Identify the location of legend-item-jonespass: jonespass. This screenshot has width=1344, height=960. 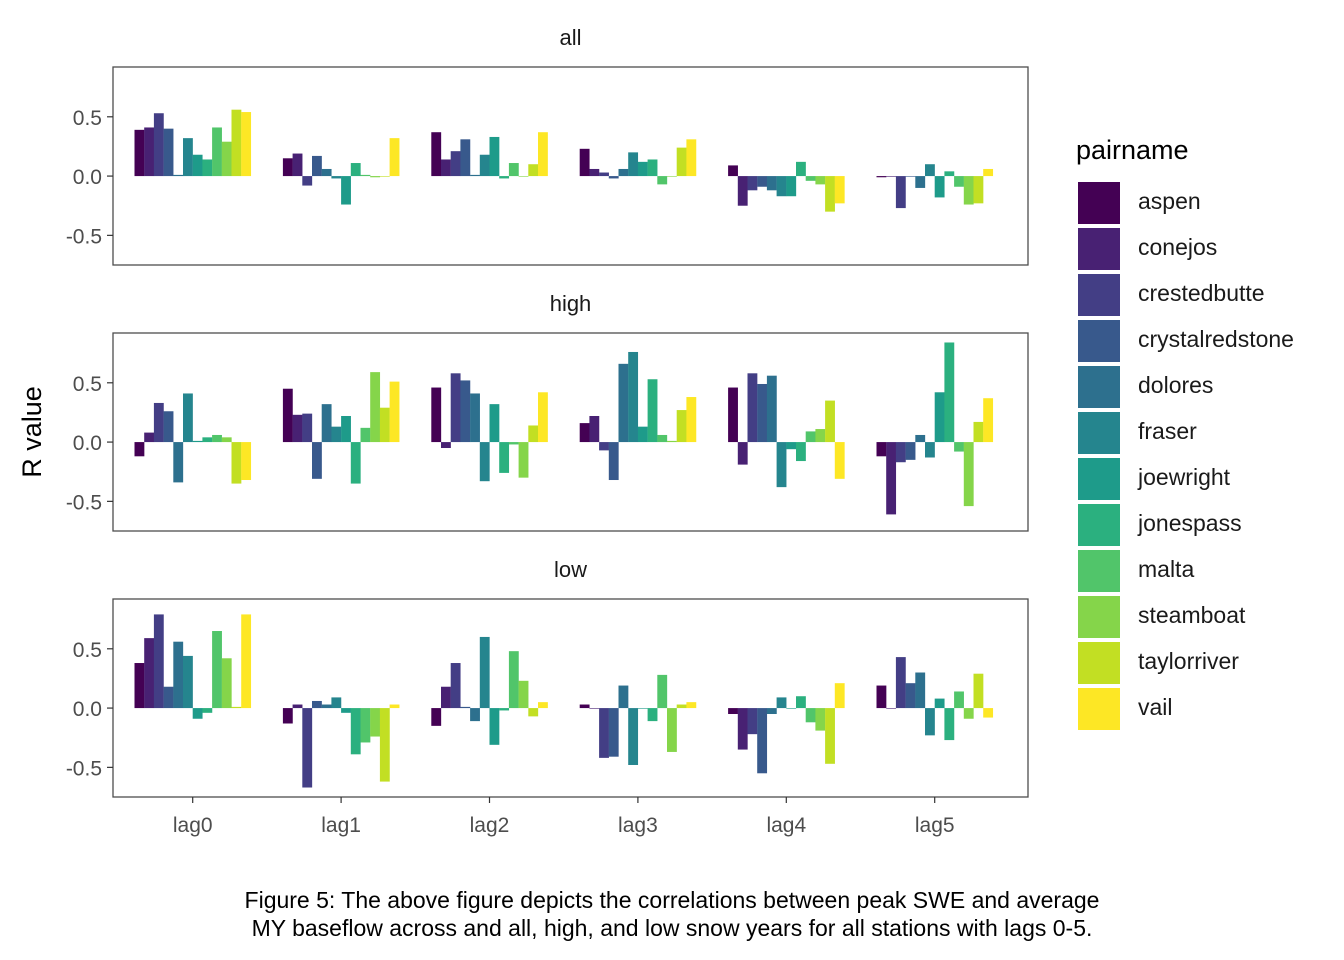
(1206, 523).